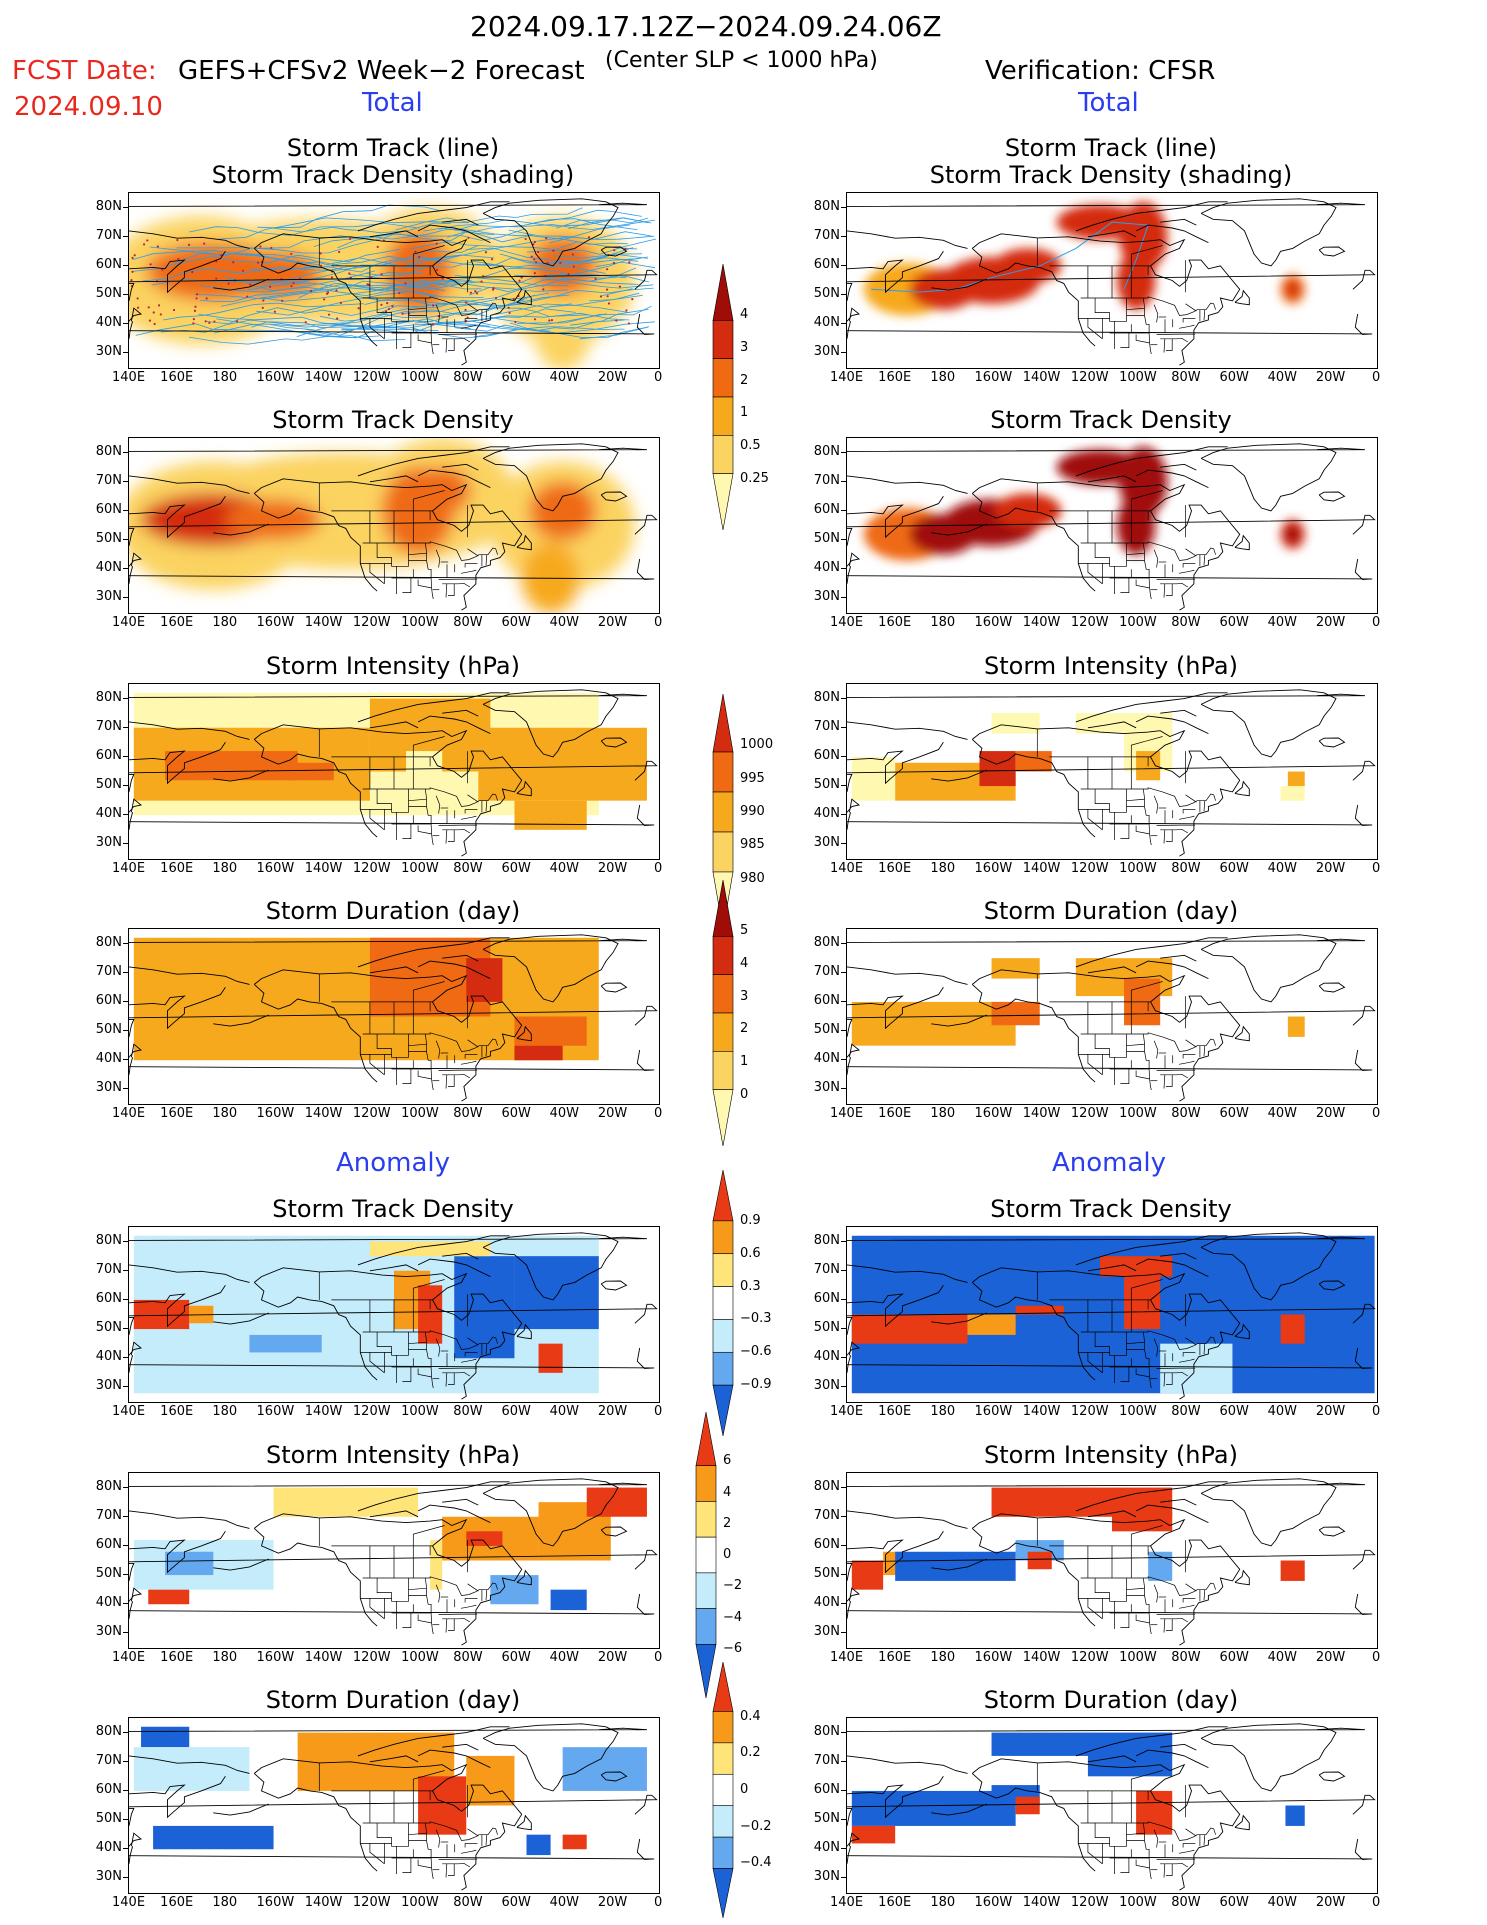 Image resolution: width=1487 pixels, height=1925 pixels. I want to click on total-duration-colorbar-label: 1, so click(744, 1062).